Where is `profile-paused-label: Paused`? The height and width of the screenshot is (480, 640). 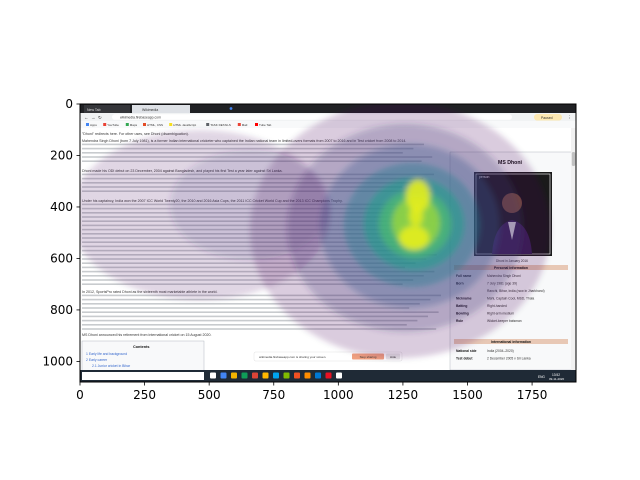 profile-paused-label: Paused is located at coordinates (547, 118).